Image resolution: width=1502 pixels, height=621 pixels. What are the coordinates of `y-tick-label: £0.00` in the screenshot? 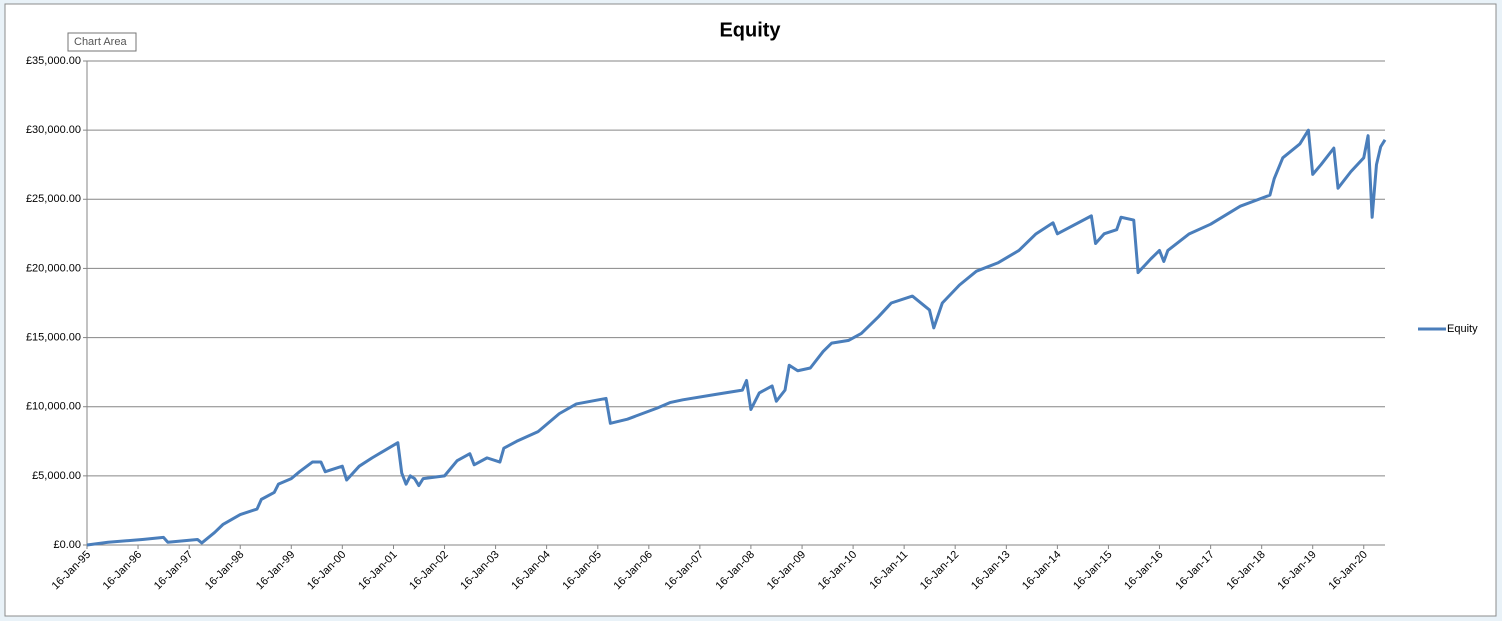 It's located at (67, 545).